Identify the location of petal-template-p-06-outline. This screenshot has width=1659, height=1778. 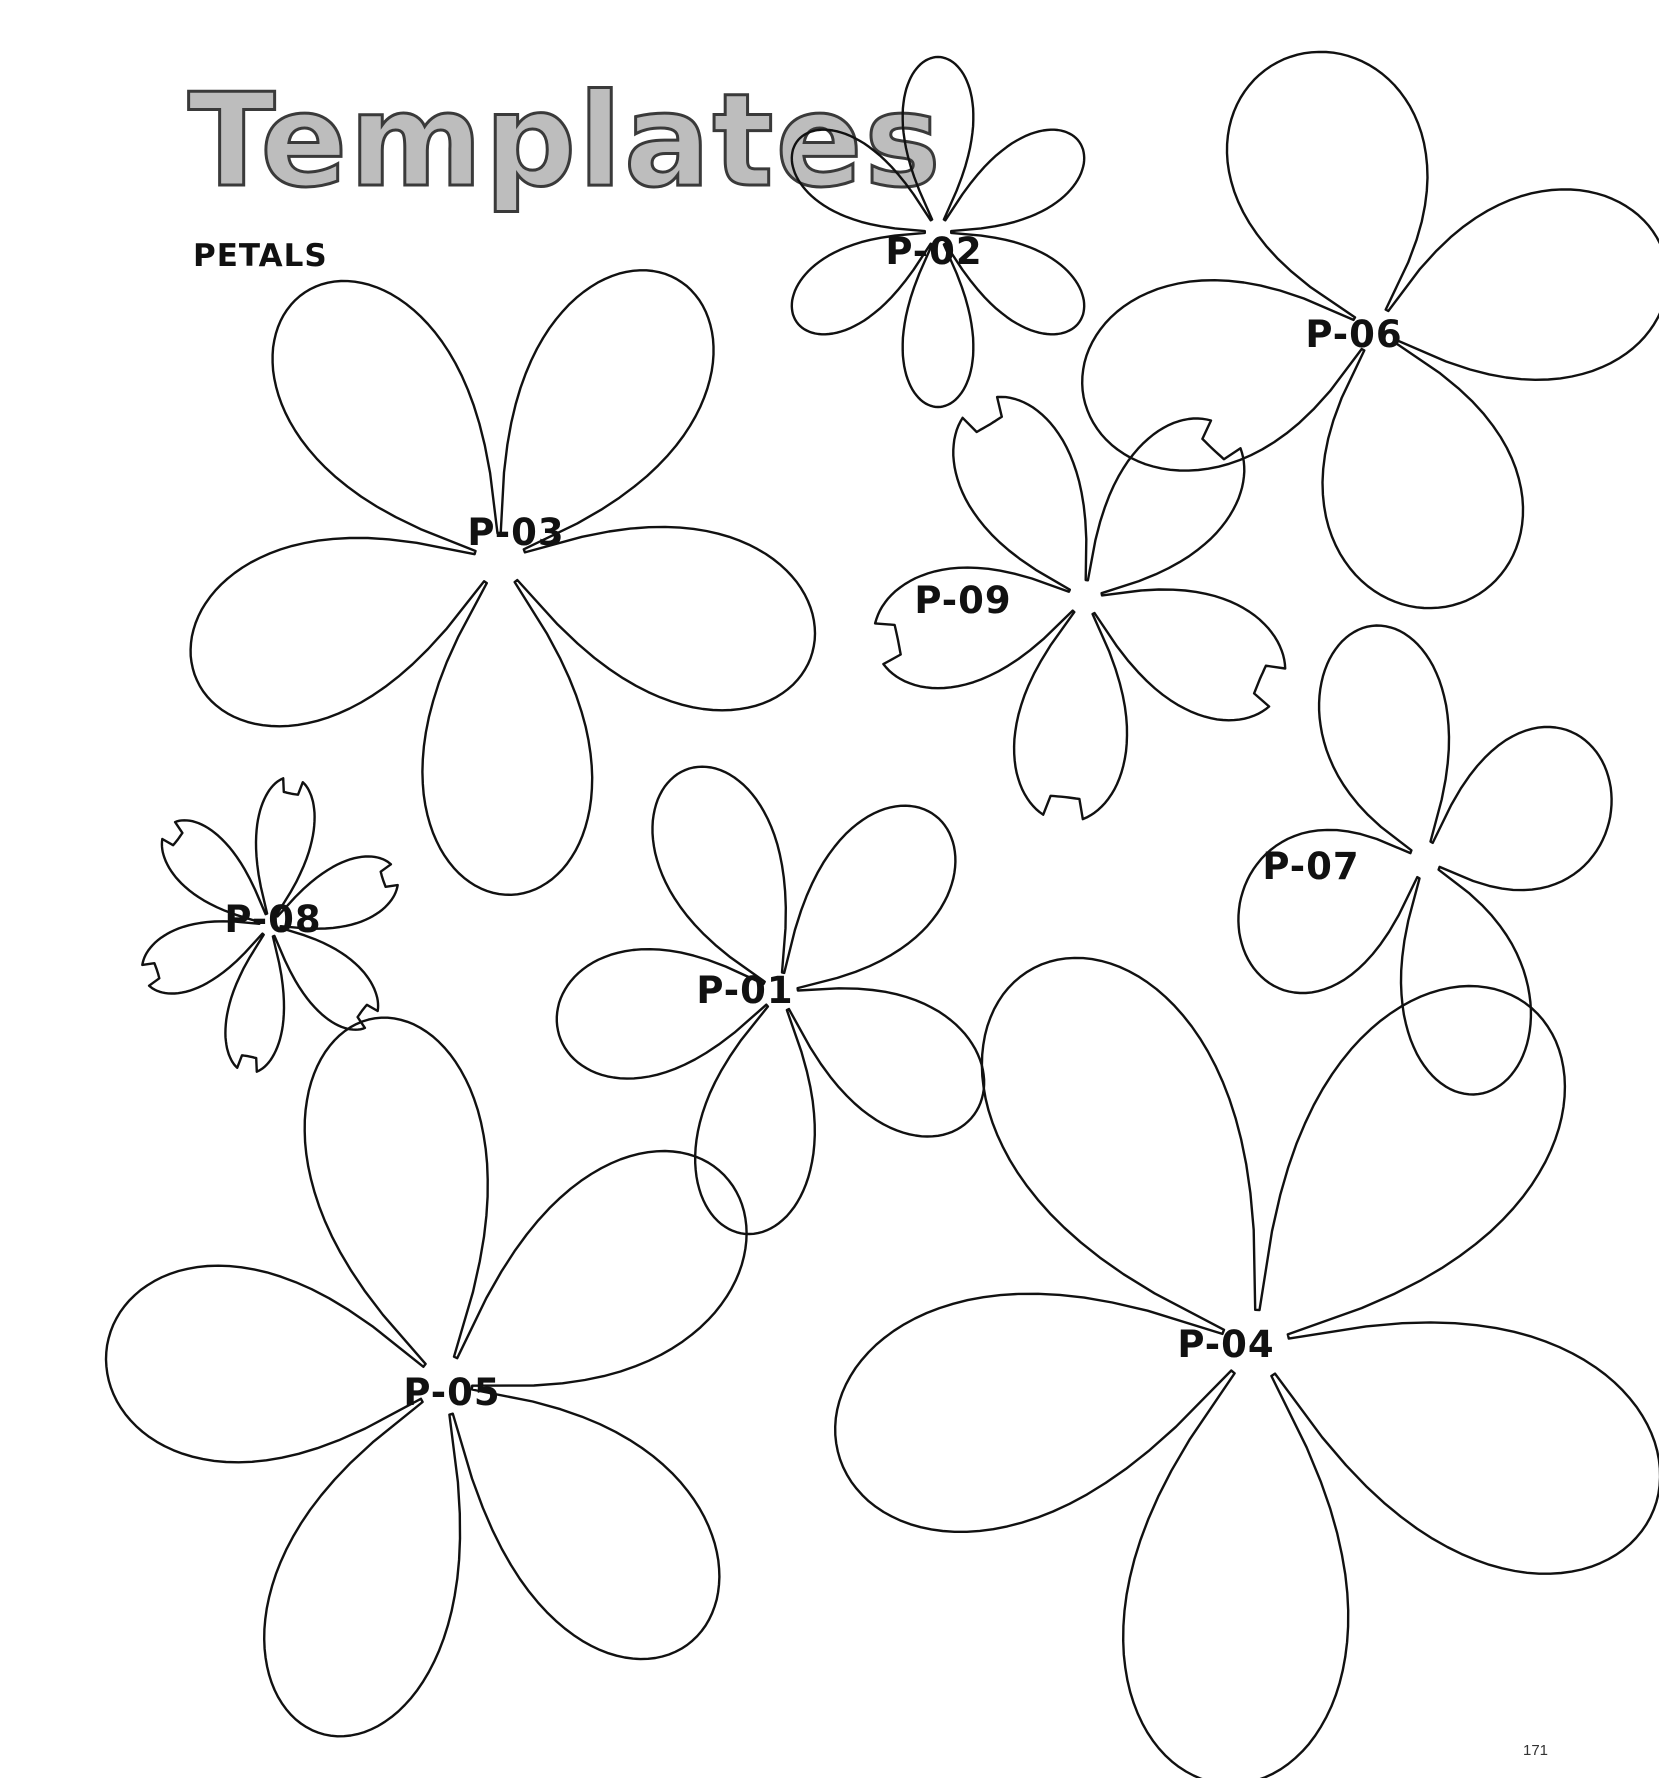
(1370, 330).